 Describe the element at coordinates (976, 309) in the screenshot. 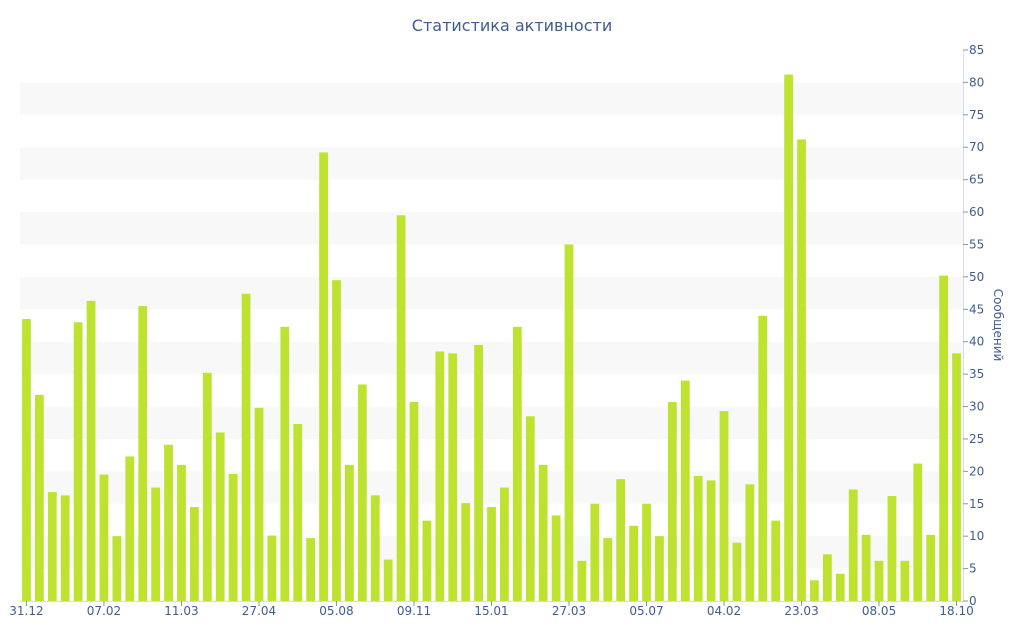

I see `y-tick-label: 45` at that location.